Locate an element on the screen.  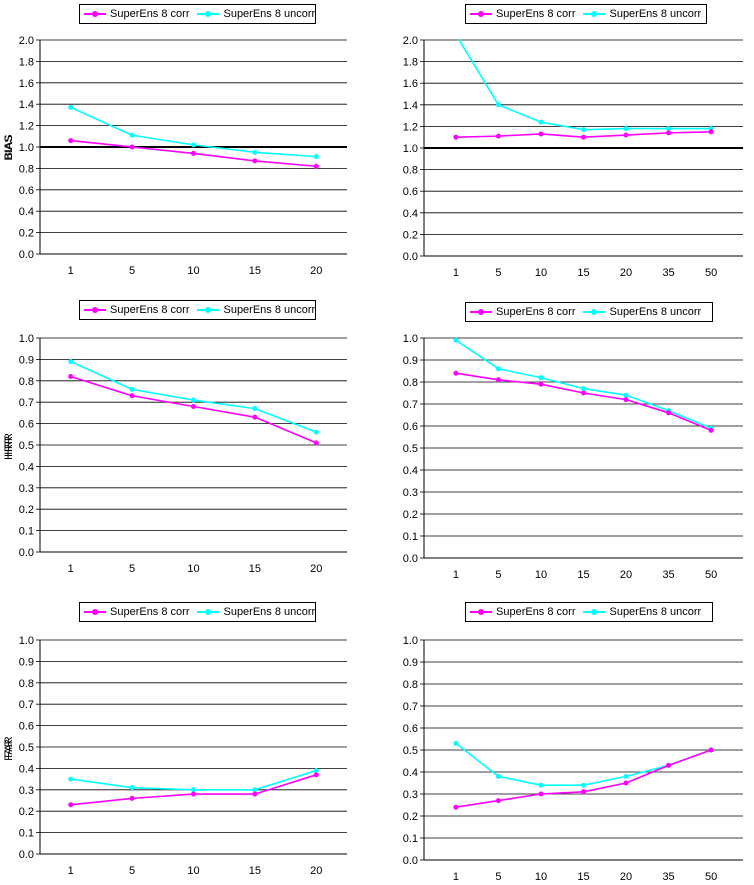
legend-swatch-corr is located at coordinates (95, 310).